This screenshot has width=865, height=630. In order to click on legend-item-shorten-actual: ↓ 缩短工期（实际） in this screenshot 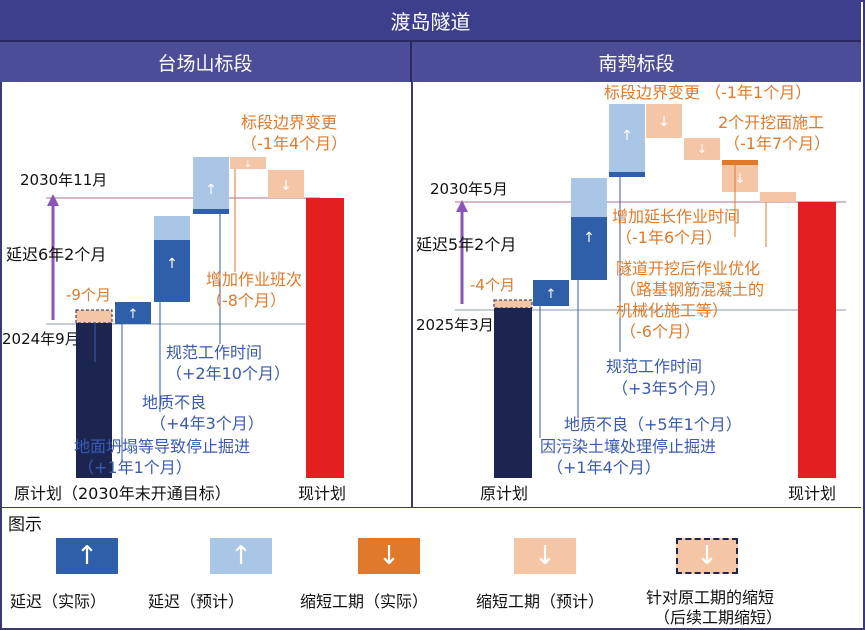, I will do `click(385, 579)`.